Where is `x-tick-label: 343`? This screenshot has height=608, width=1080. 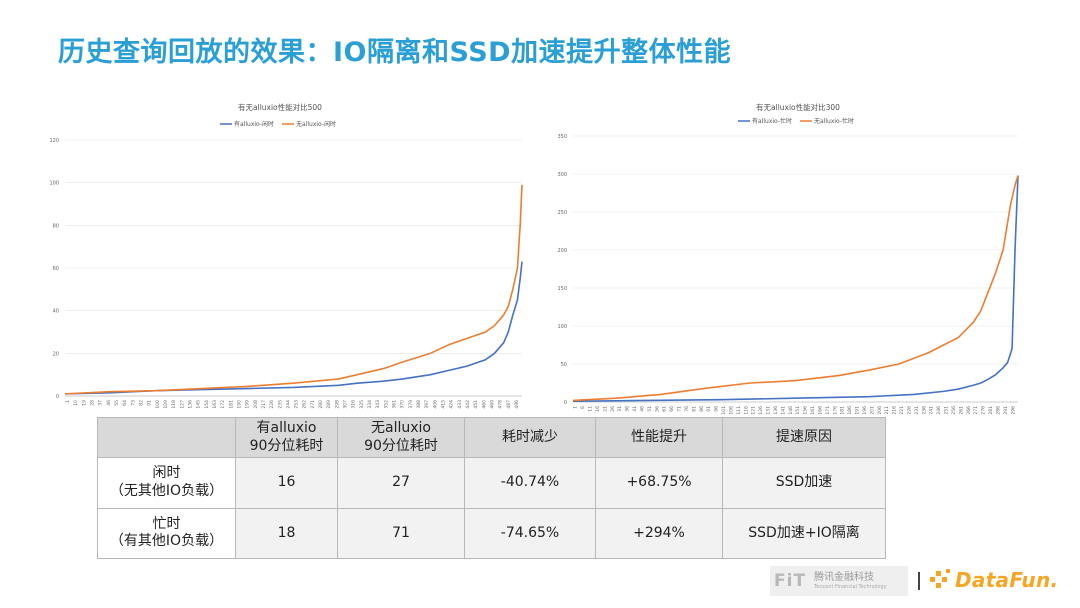 x-tick-label: 343 is located at coordinates (378, 404).